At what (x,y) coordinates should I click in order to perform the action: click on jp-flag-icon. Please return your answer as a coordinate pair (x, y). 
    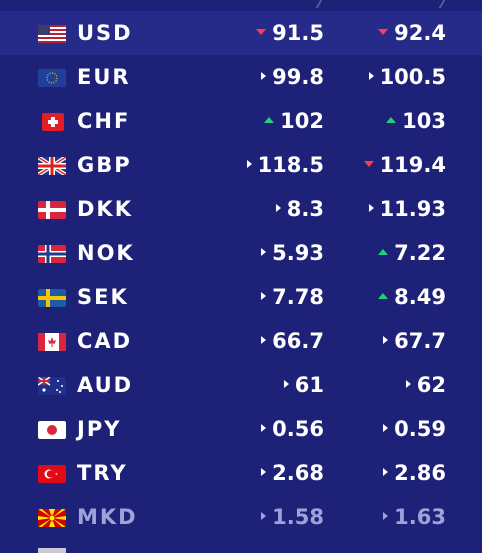
    Looking at the image, I should click on (52, 430).